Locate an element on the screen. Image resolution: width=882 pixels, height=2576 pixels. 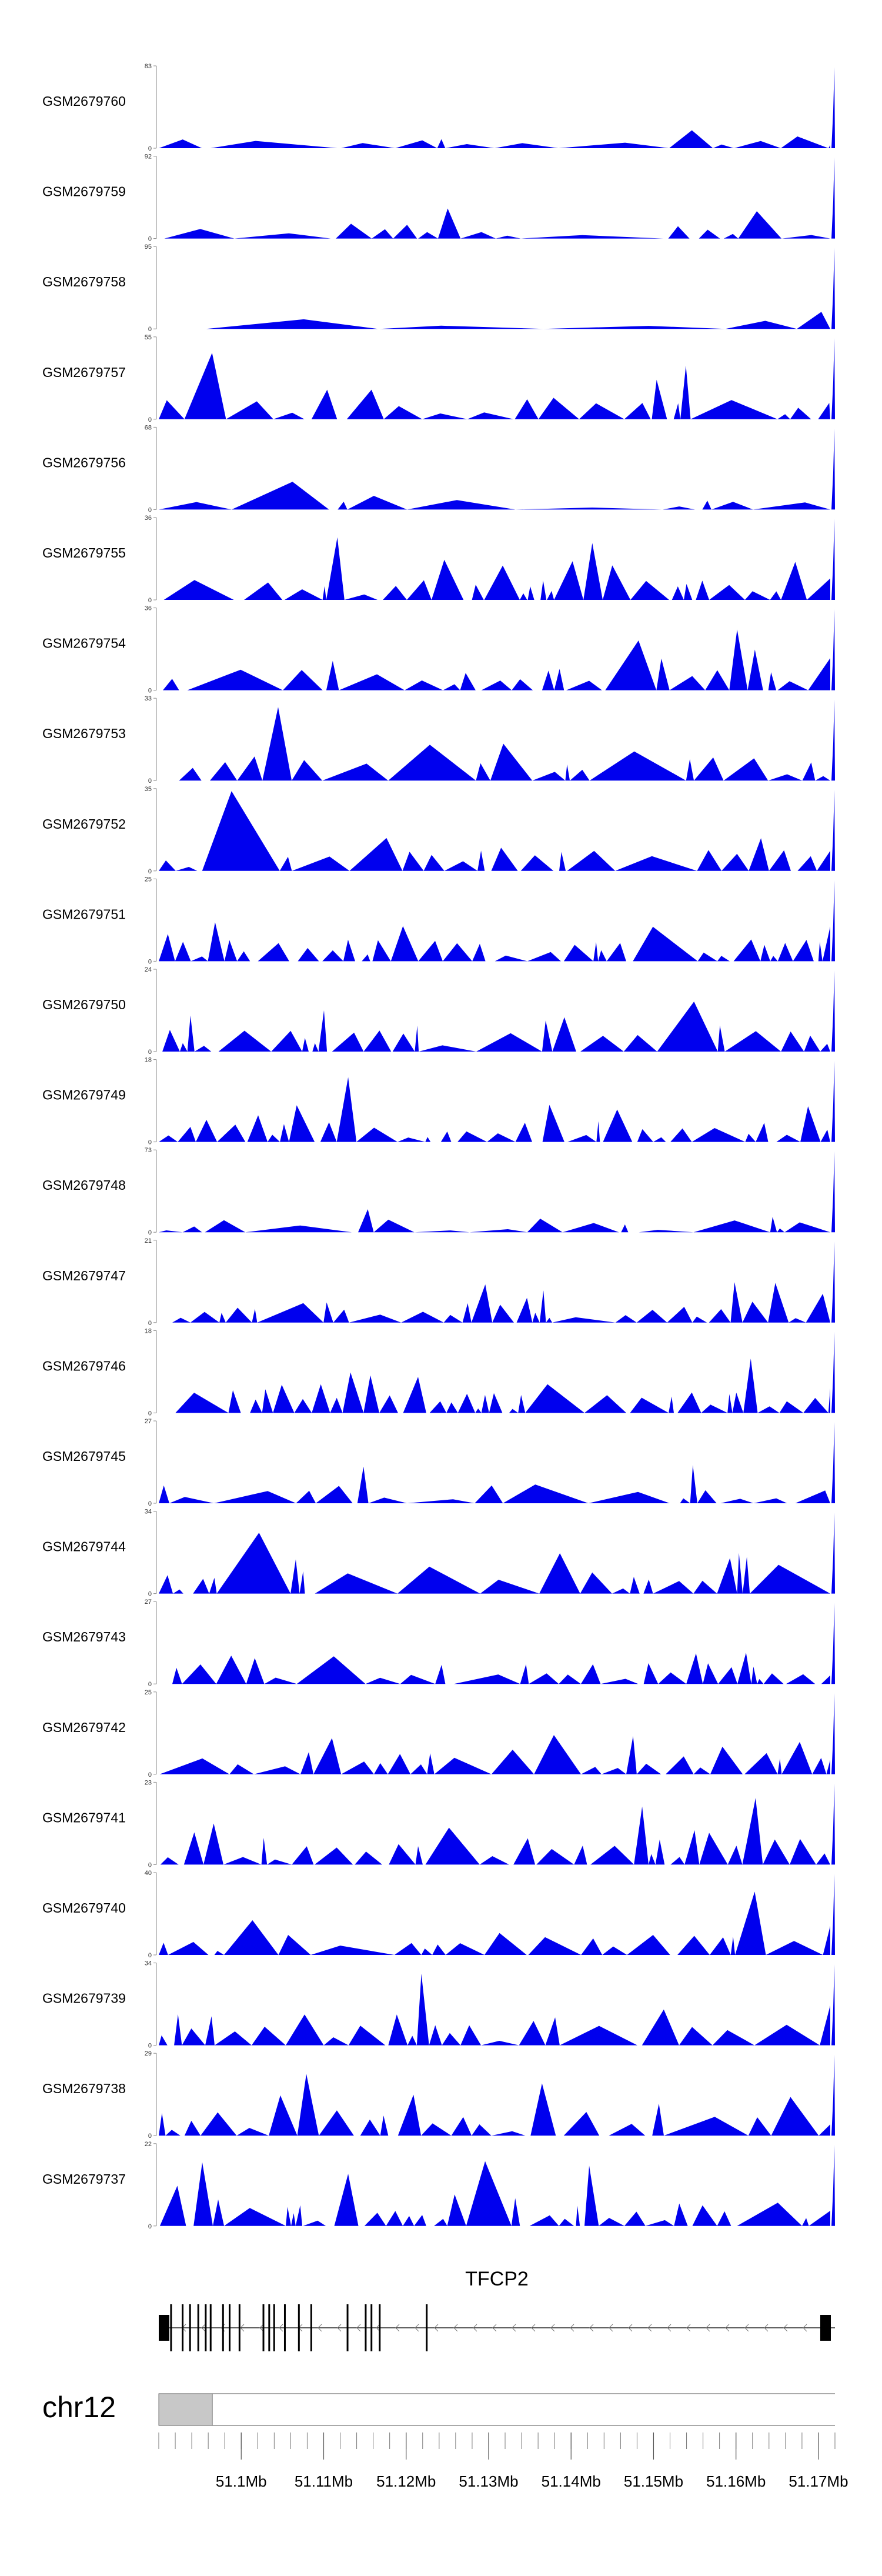
track-y-max-label: 40 is located at coordinates (148, 1873).